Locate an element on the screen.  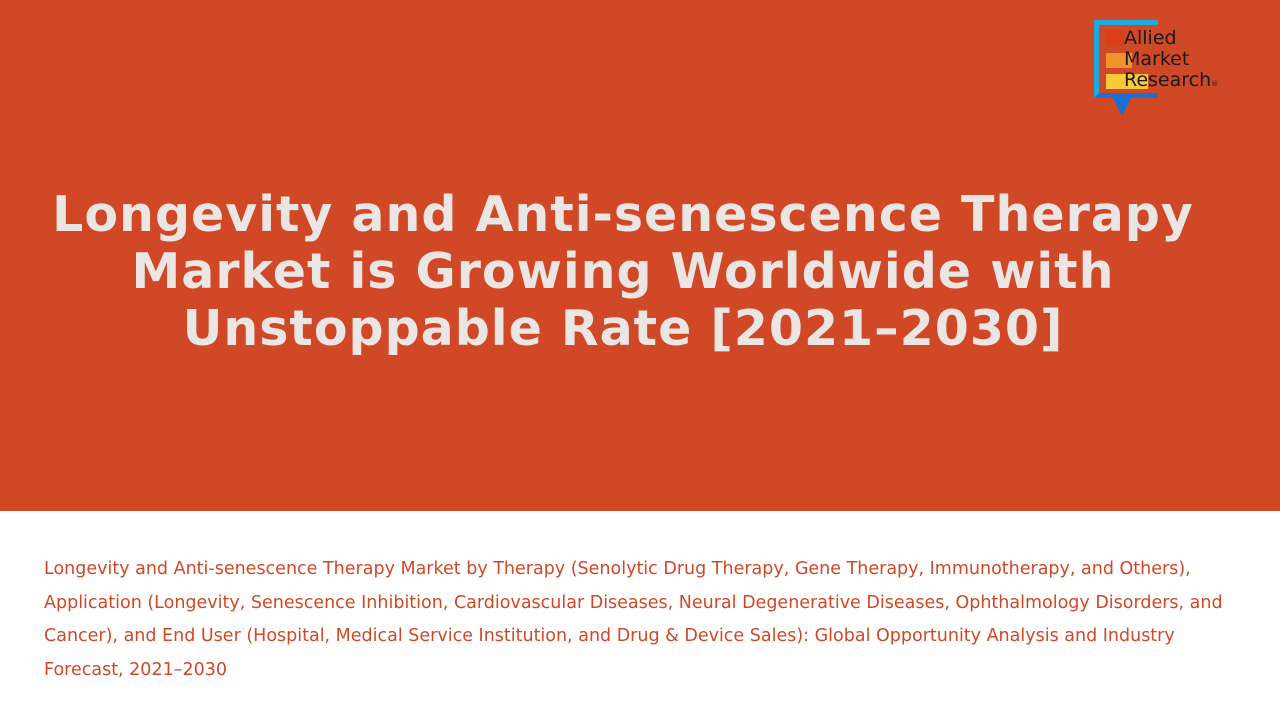
logo-frame is located at coordinates (1126, 59).